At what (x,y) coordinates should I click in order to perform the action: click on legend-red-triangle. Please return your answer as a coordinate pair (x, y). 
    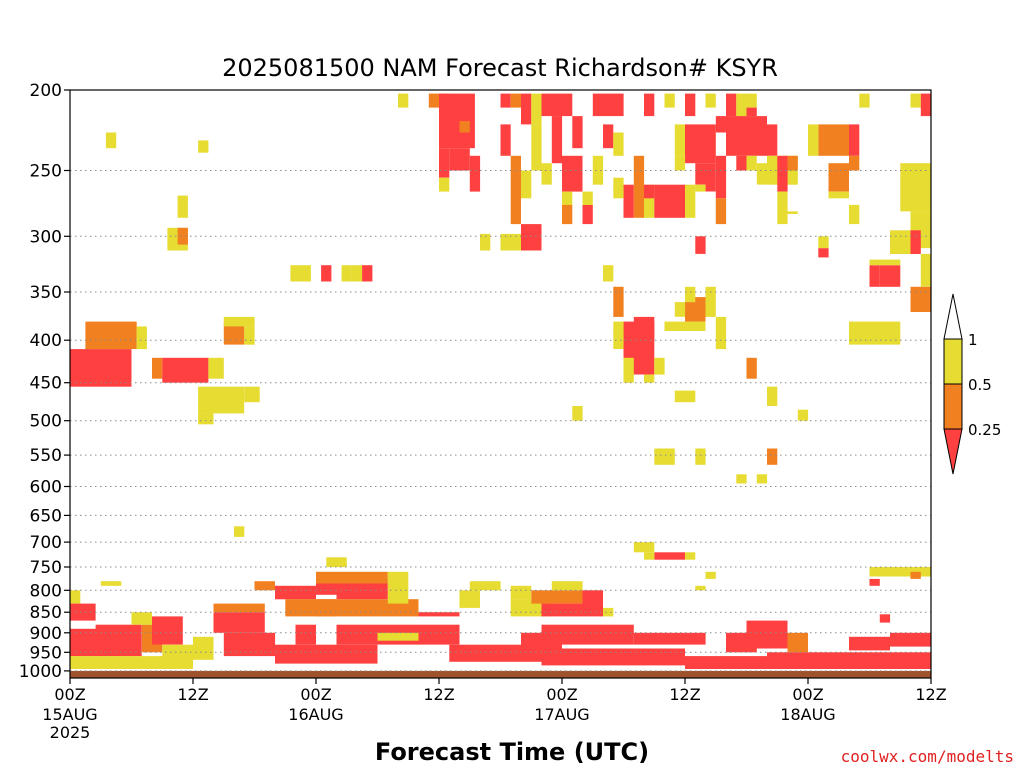
    Looking at the image, I should click on (953, 451).